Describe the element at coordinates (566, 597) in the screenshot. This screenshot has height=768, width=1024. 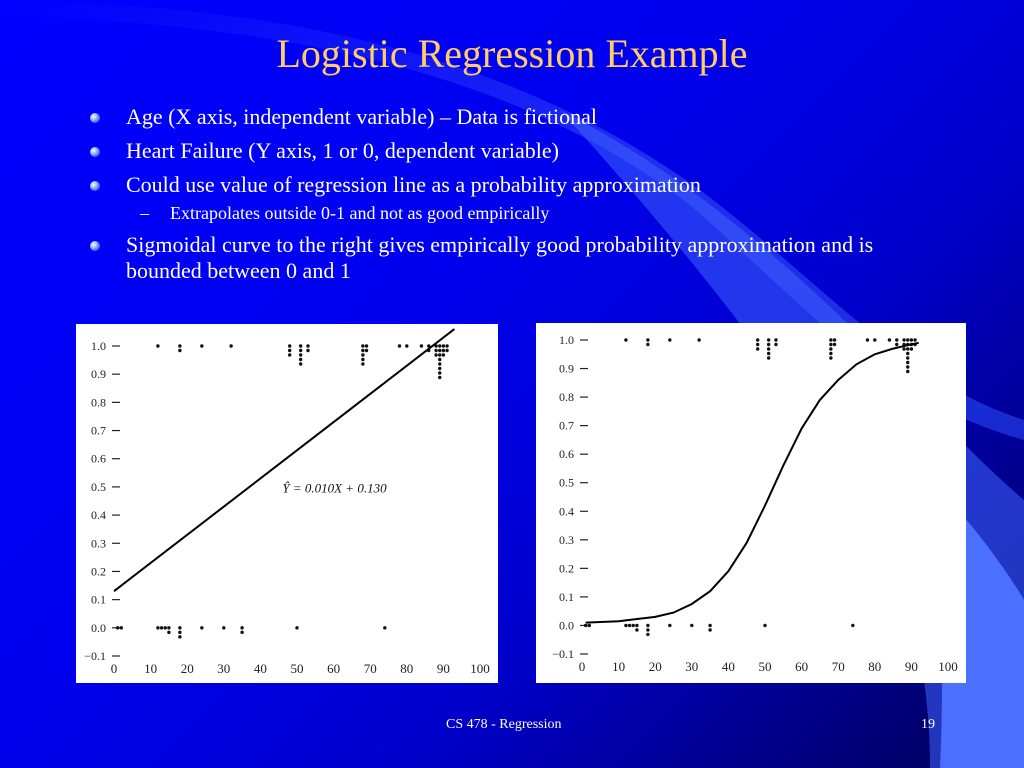
I see `y-tick-label: 0.1` at that location.